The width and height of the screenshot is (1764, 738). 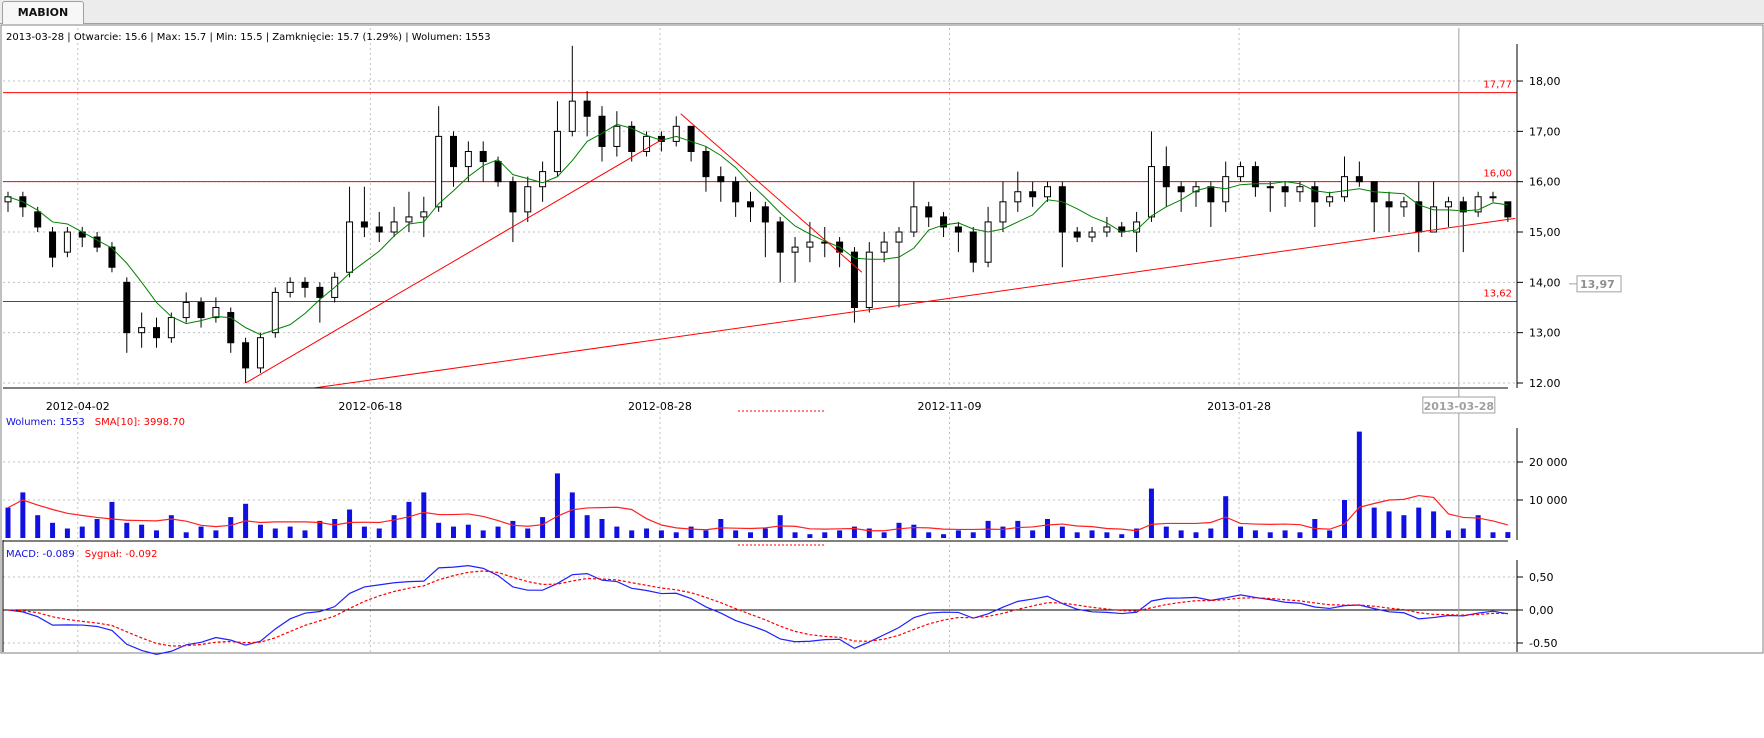 I want to click on crosshair-date-box, so click(x=1459, y=405).